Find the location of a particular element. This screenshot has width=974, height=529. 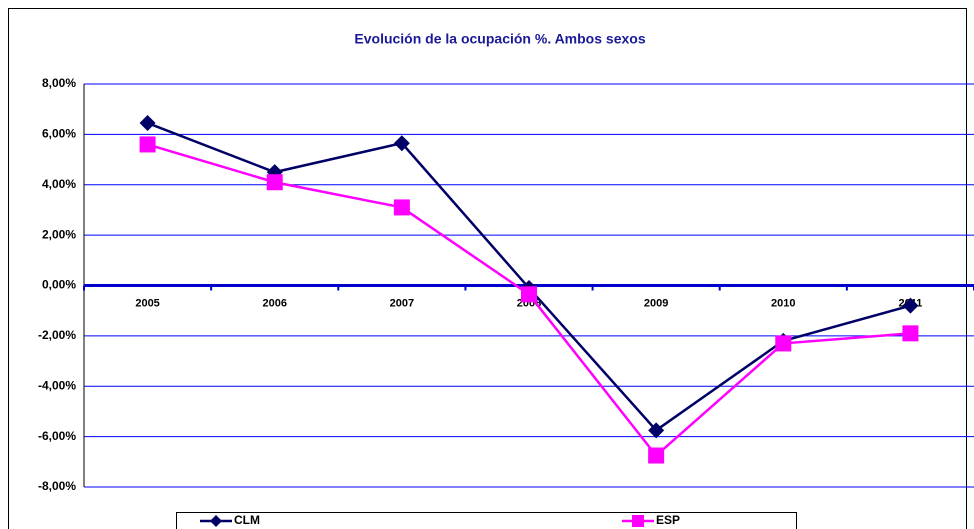

x-tick-label: 2007 is located at coordinates (402, 303).